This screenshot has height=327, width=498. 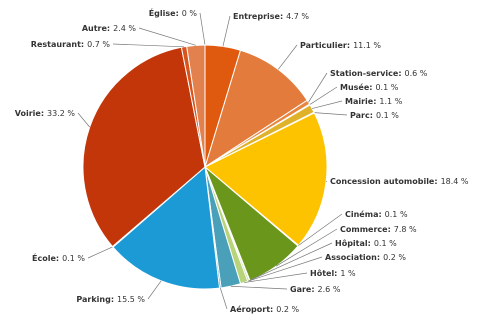 What do you see at coordinates (365, 229) in the screenshot?
I see `slice-name: Commerce:` at bounding box center [365, 229].